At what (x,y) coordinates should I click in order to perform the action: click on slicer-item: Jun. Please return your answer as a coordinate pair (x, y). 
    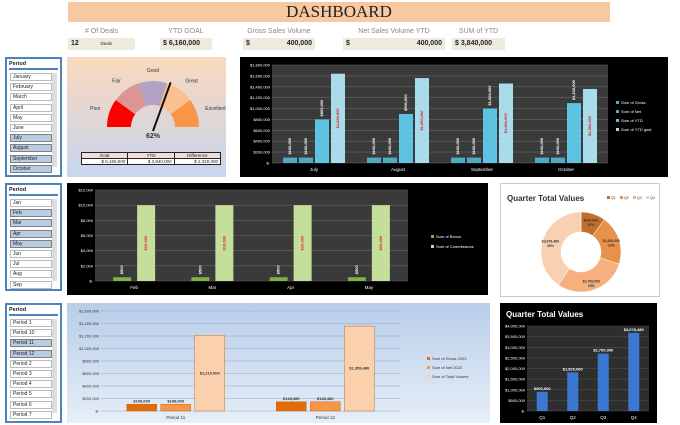
    Looking at the image, I should click on (31, 253).